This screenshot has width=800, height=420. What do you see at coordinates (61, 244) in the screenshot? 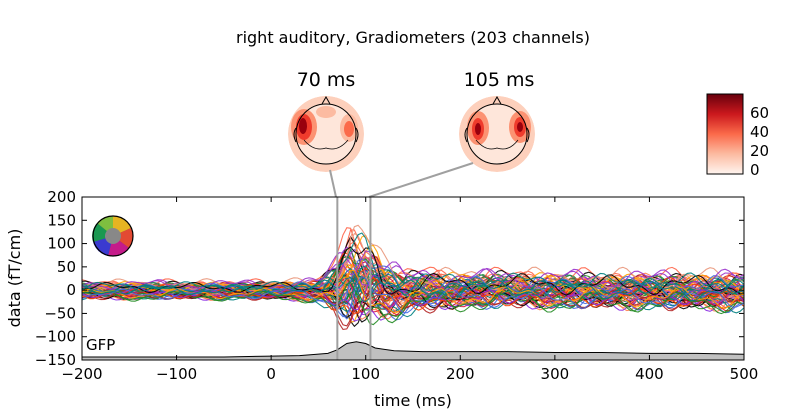
I see `y-tick-label: 100` at bounding box center [61, 244].